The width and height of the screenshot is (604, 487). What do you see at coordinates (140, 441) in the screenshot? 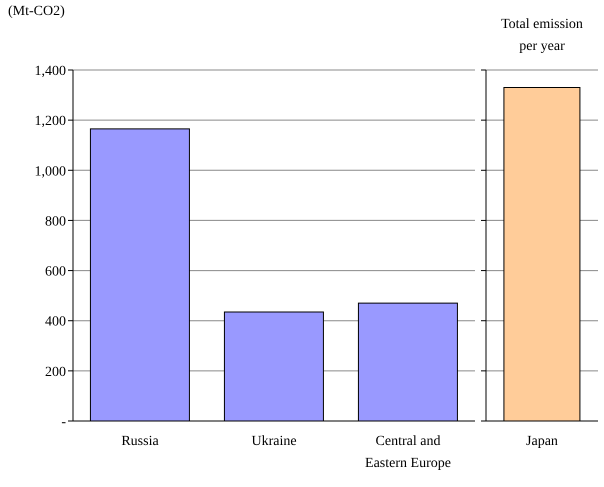
I see `x-tick-label: Russia` at bounding box center [140, 441].